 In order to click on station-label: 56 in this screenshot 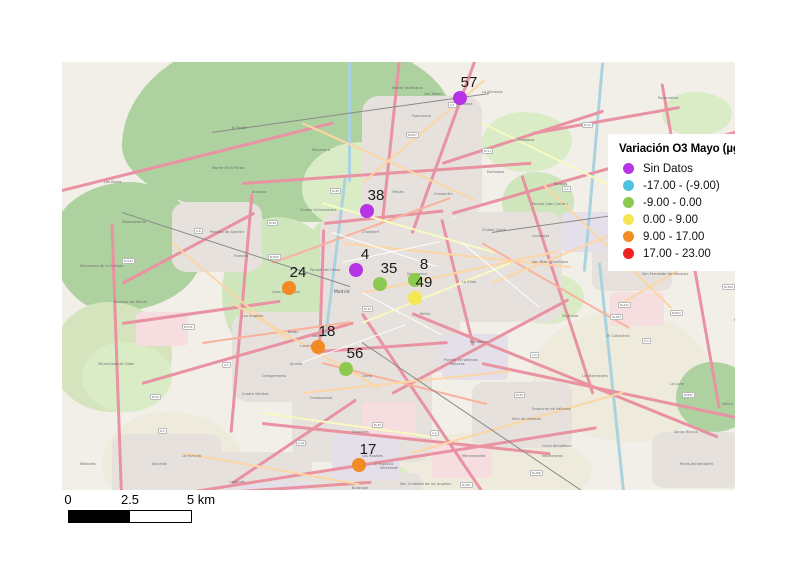, I will do `click(355, 353)`.